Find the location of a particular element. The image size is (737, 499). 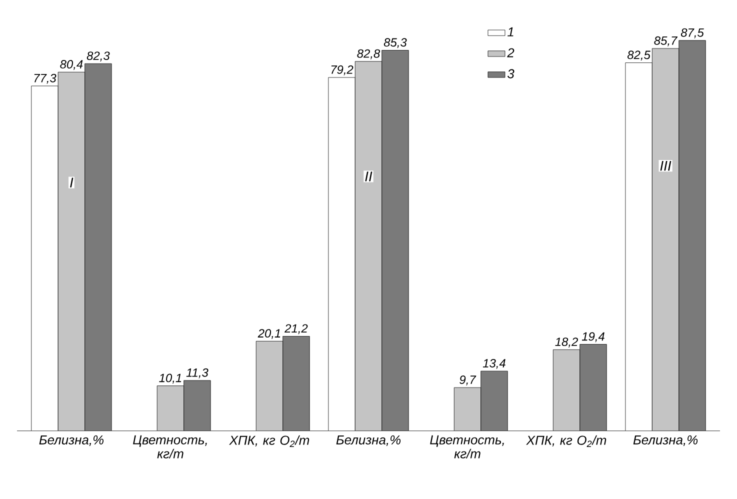

data-label: 77,3 is located at coordinates (45, 79).